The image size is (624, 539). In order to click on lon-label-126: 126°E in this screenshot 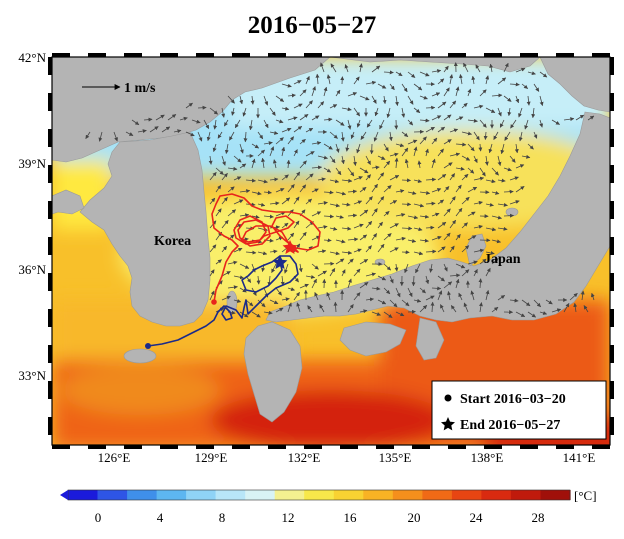, I will do `click(114, 457)`.